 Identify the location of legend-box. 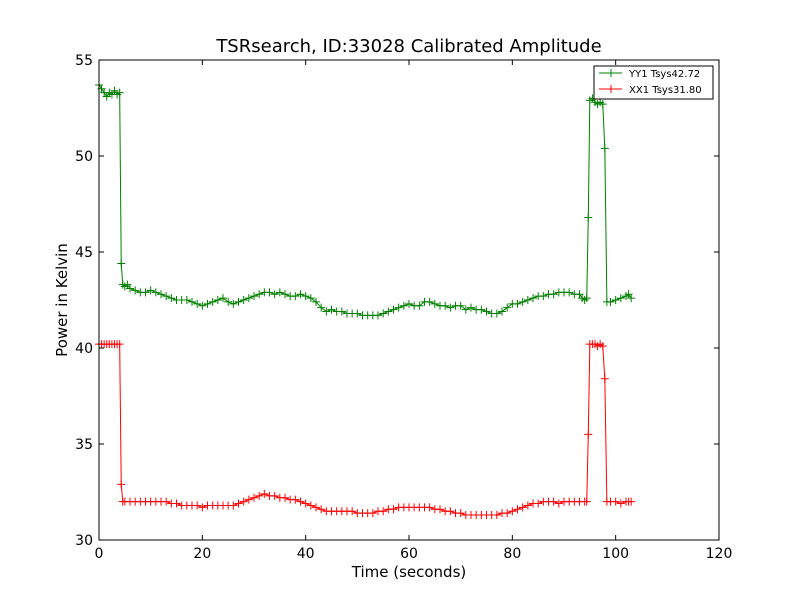
(653, 82).